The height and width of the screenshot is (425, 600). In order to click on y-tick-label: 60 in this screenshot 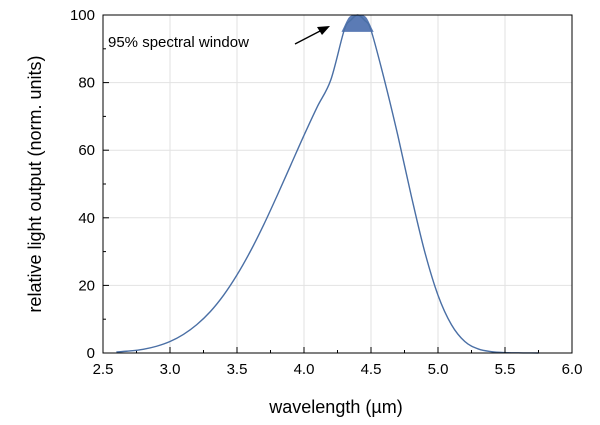, I will do `click(86, 150)`.